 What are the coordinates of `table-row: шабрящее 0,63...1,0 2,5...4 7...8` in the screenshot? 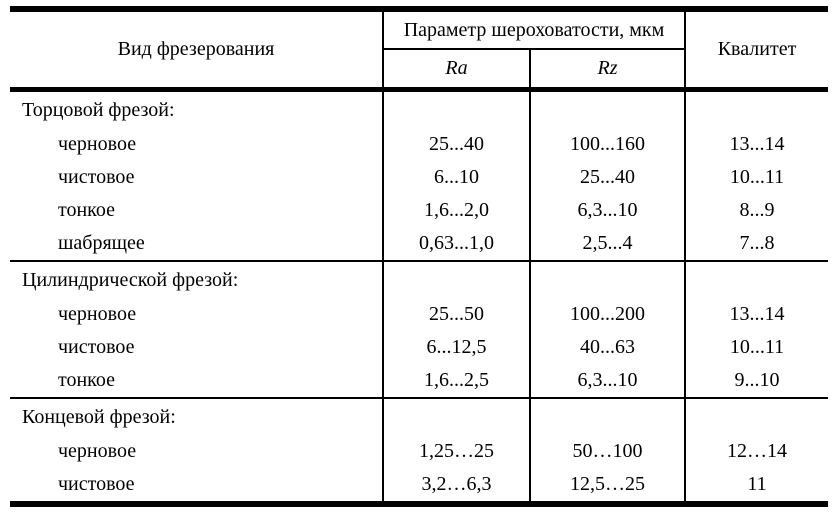 It's located at (419, 244).